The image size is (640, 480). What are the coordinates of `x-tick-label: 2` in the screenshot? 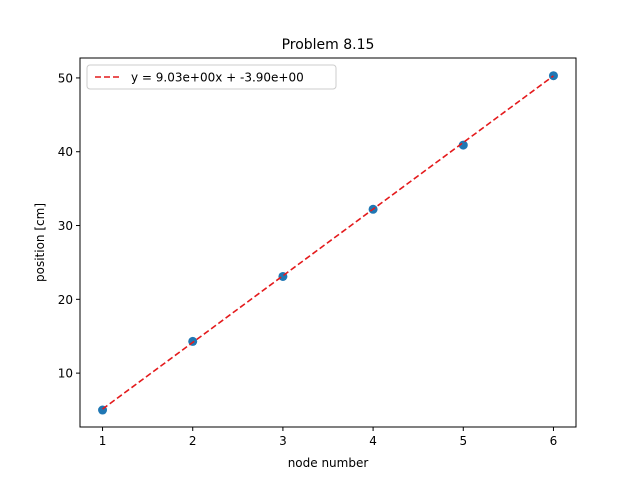 It's located at (193, 441).